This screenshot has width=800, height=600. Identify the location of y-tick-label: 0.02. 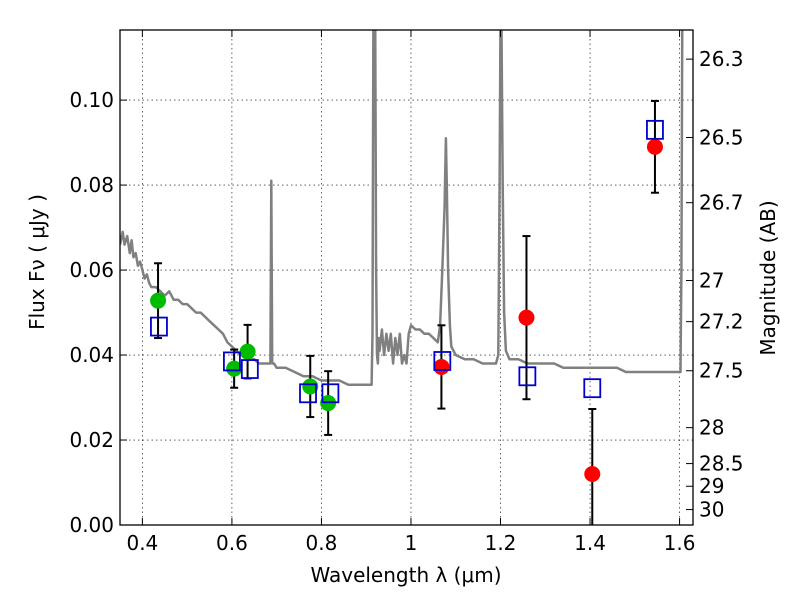
(91, 440).